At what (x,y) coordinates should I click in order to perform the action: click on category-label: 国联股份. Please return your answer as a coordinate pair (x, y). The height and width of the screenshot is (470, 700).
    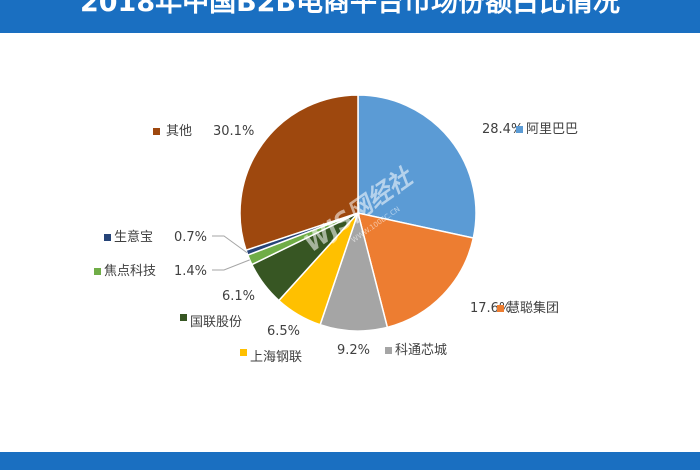
    Looking at the image, I should click on (216, 322).